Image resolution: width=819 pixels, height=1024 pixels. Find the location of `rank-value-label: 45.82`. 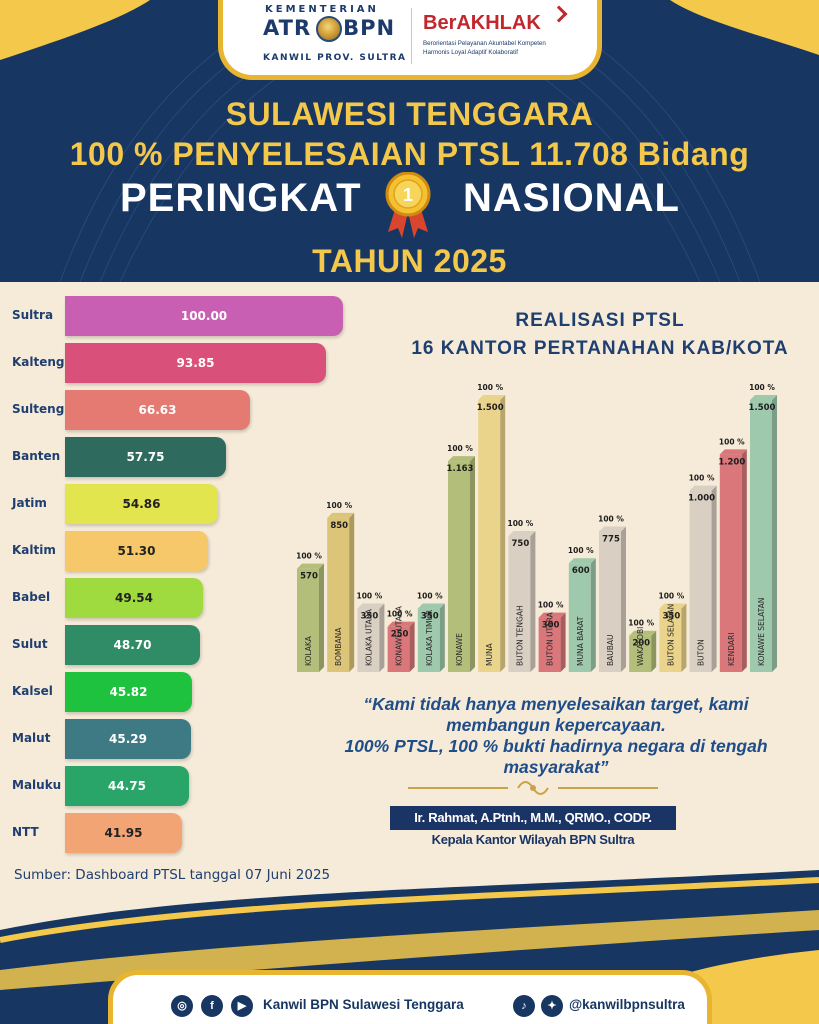

rank-value-label: 45.82 is located at coordinates (128, 692).